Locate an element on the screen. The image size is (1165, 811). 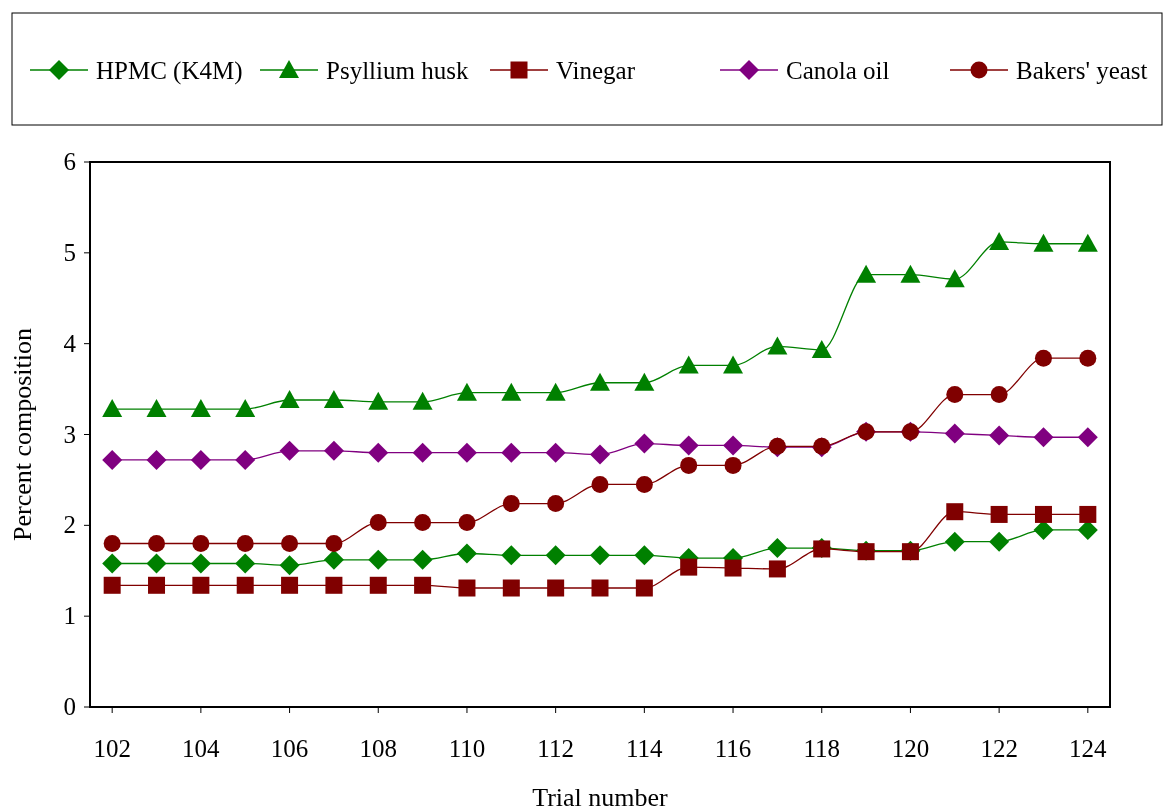
legend-label: Canola oil is located at coordinates (838, 70).